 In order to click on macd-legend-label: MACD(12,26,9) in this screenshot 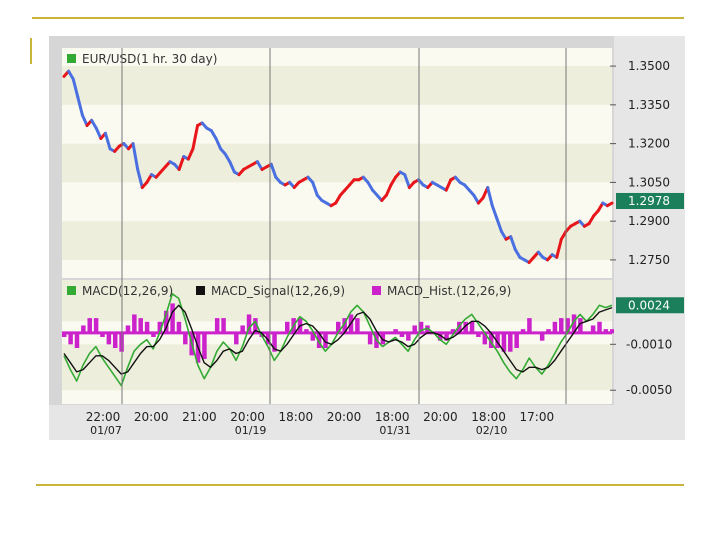, I will do `click(127, 291)`.